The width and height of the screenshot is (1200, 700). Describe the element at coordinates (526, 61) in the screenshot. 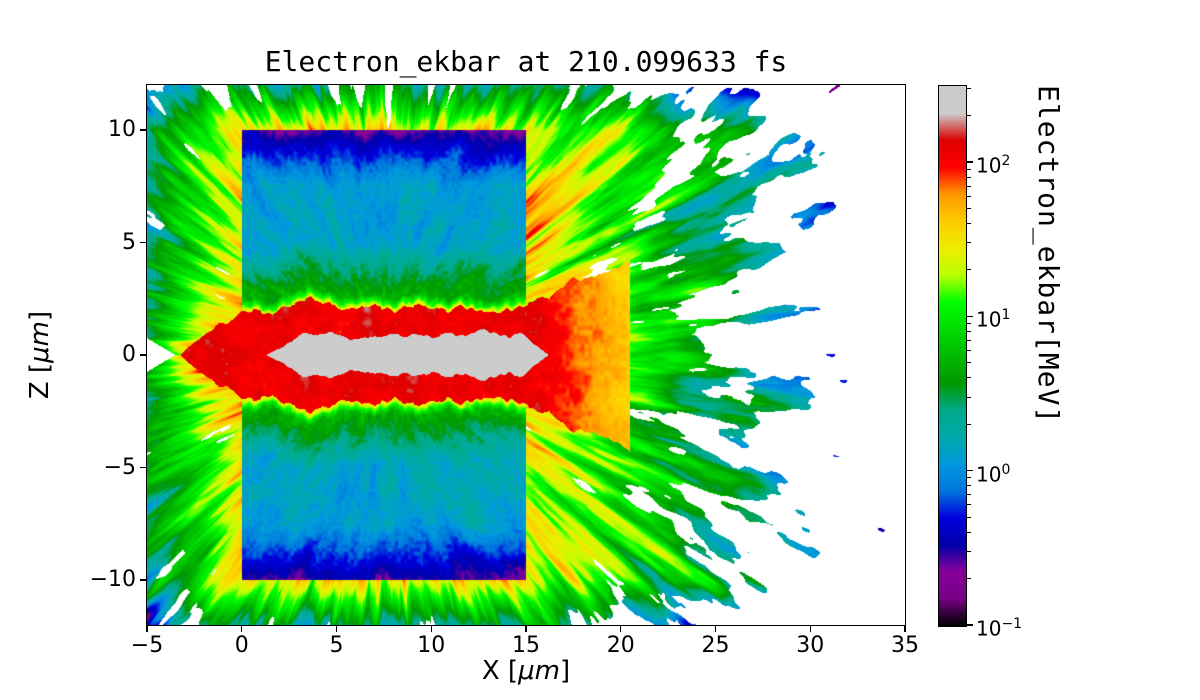

I see `plot-title: Electron_ekbar at 210.099633 fs` at that location.